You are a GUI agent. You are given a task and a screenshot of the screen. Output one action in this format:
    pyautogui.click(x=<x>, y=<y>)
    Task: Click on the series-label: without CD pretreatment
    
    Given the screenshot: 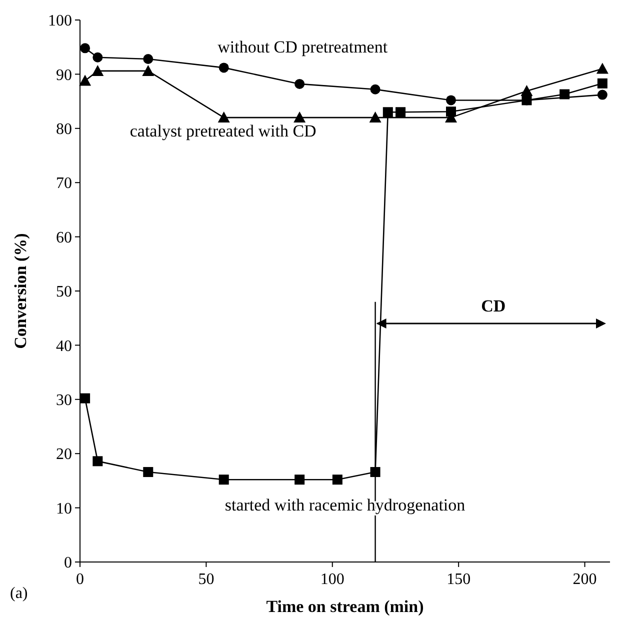 What is the action you would take?
    pyautogui.click(x=303, y=47)
    